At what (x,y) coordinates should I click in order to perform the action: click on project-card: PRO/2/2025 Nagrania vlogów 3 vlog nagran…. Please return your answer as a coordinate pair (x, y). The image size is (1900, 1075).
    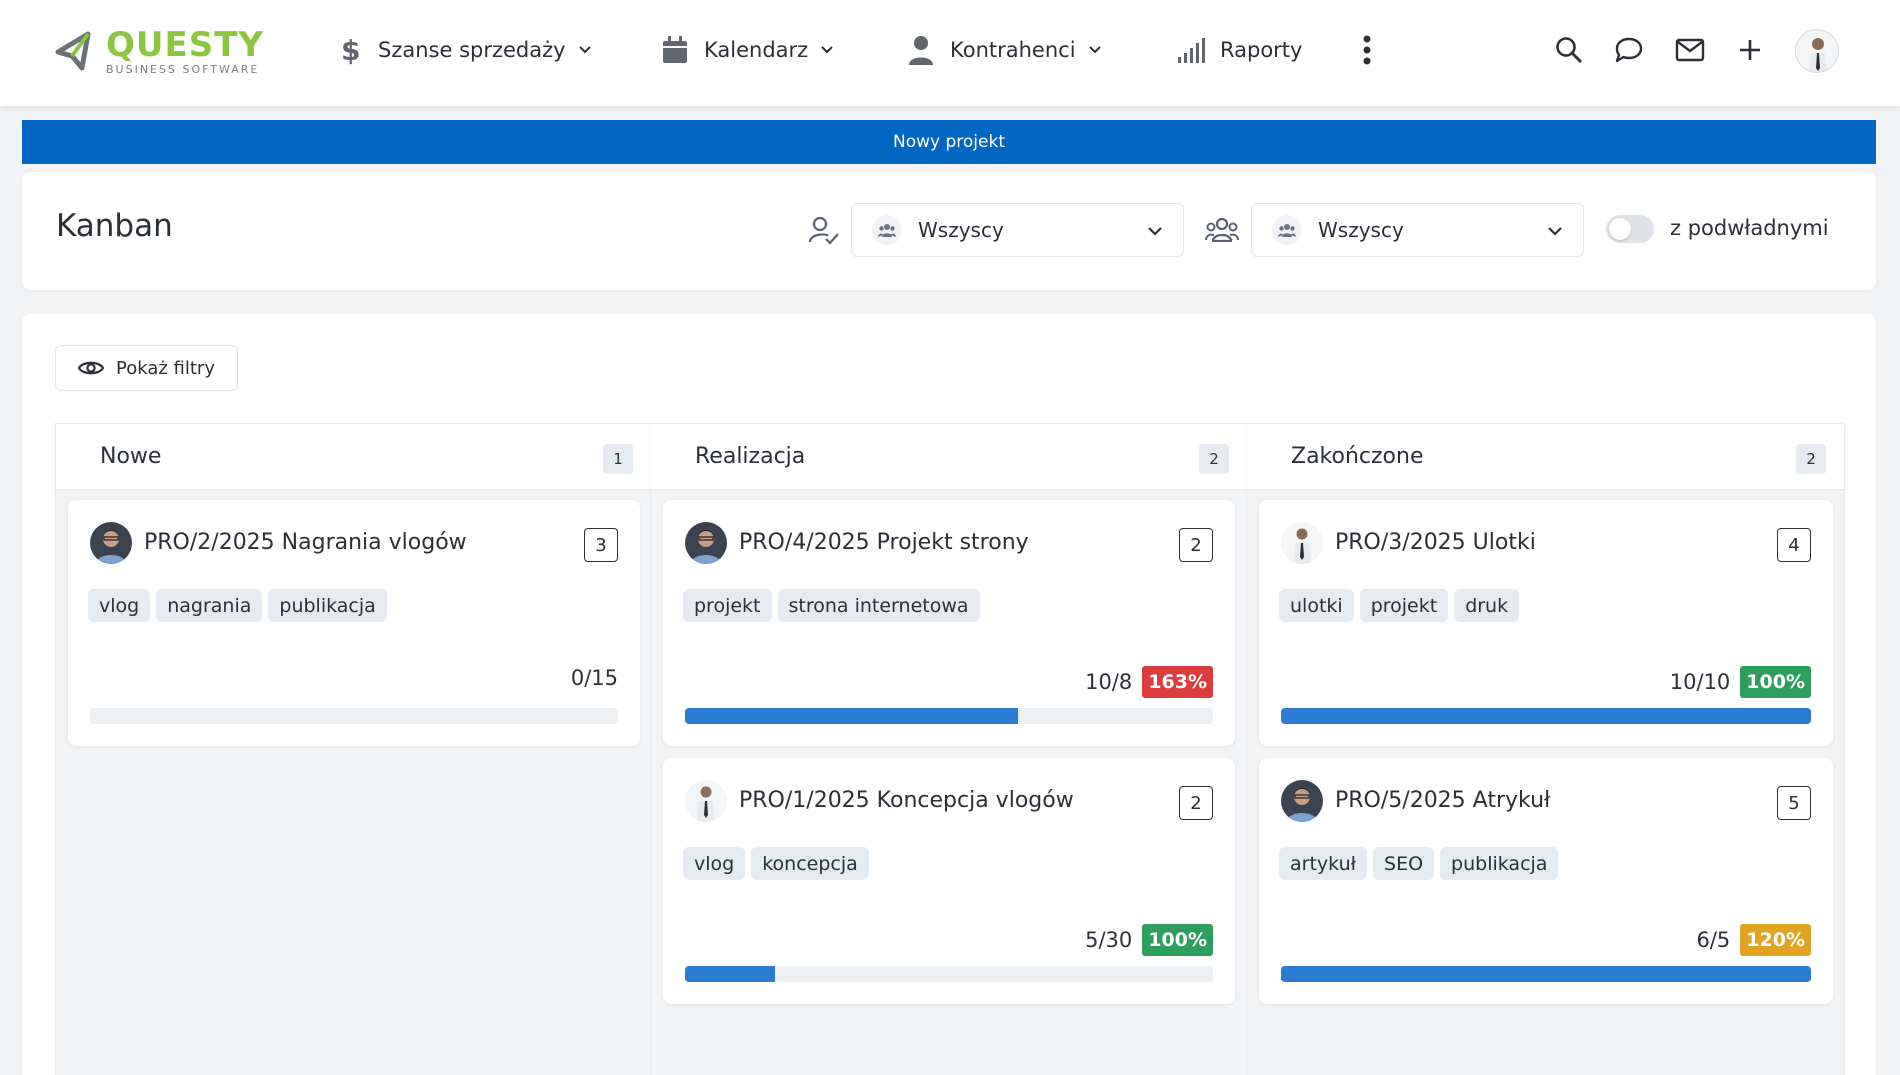
    Looking at the image, I should click on (354, 623).